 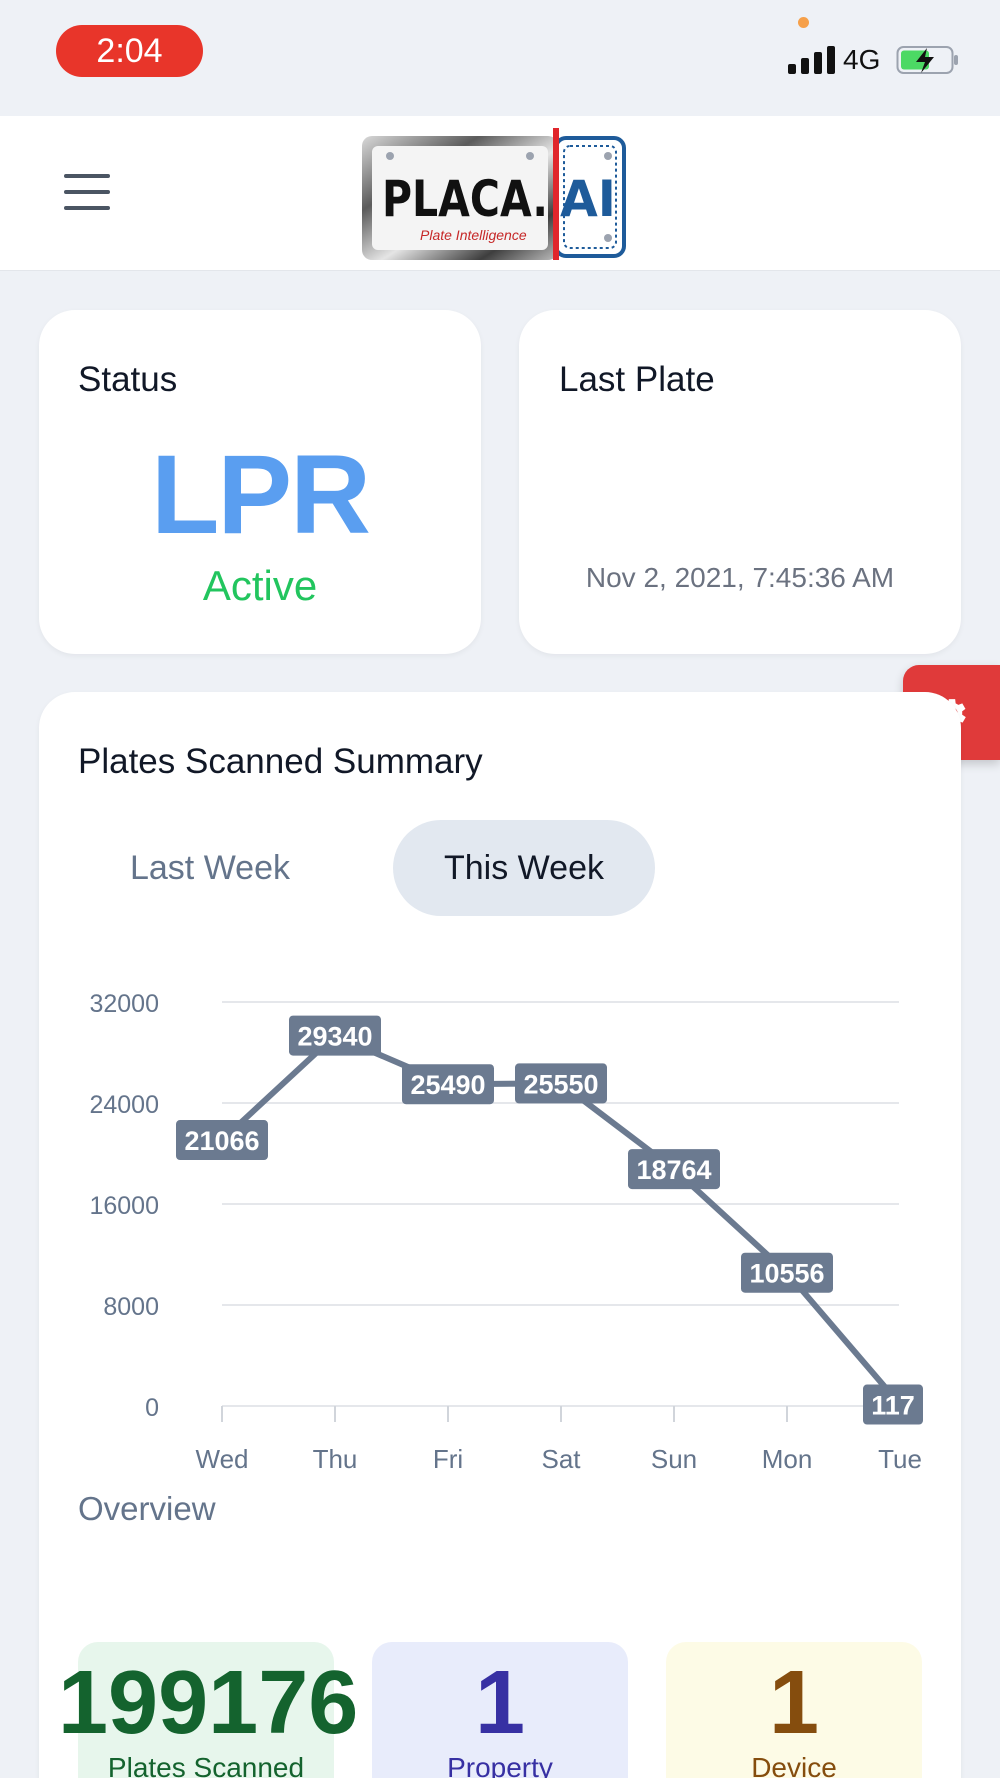 What do you see at coordinates (900, 1459) in the screenshot?
I see `x-tick-label: Tue` at bounding box center [900, 1459].